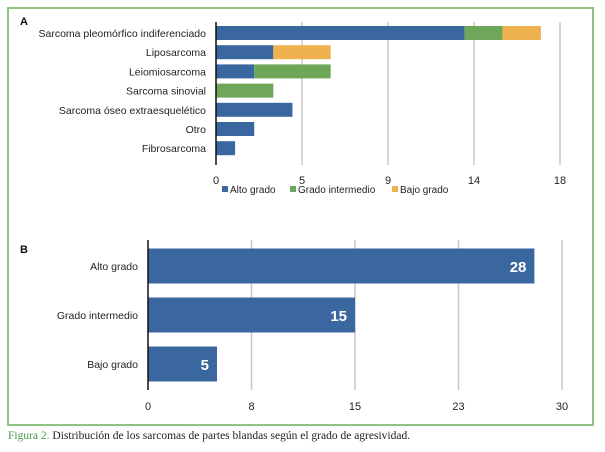  Describe the element at coordinates (122, 34) in the screenshot. I see `category-label-a: Sarcoma pleomórfico indiferenciado` at that location.